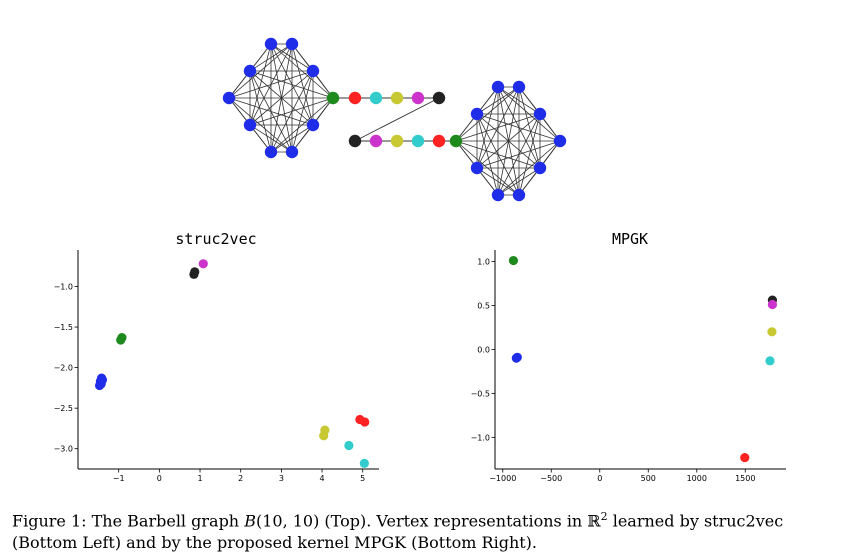 The height and width of the screenshot is (555, 854). What do you see at coordinates (250, 521) in the screenshot?
I see `caption-math-b: B` at bounding box center [250, 521].